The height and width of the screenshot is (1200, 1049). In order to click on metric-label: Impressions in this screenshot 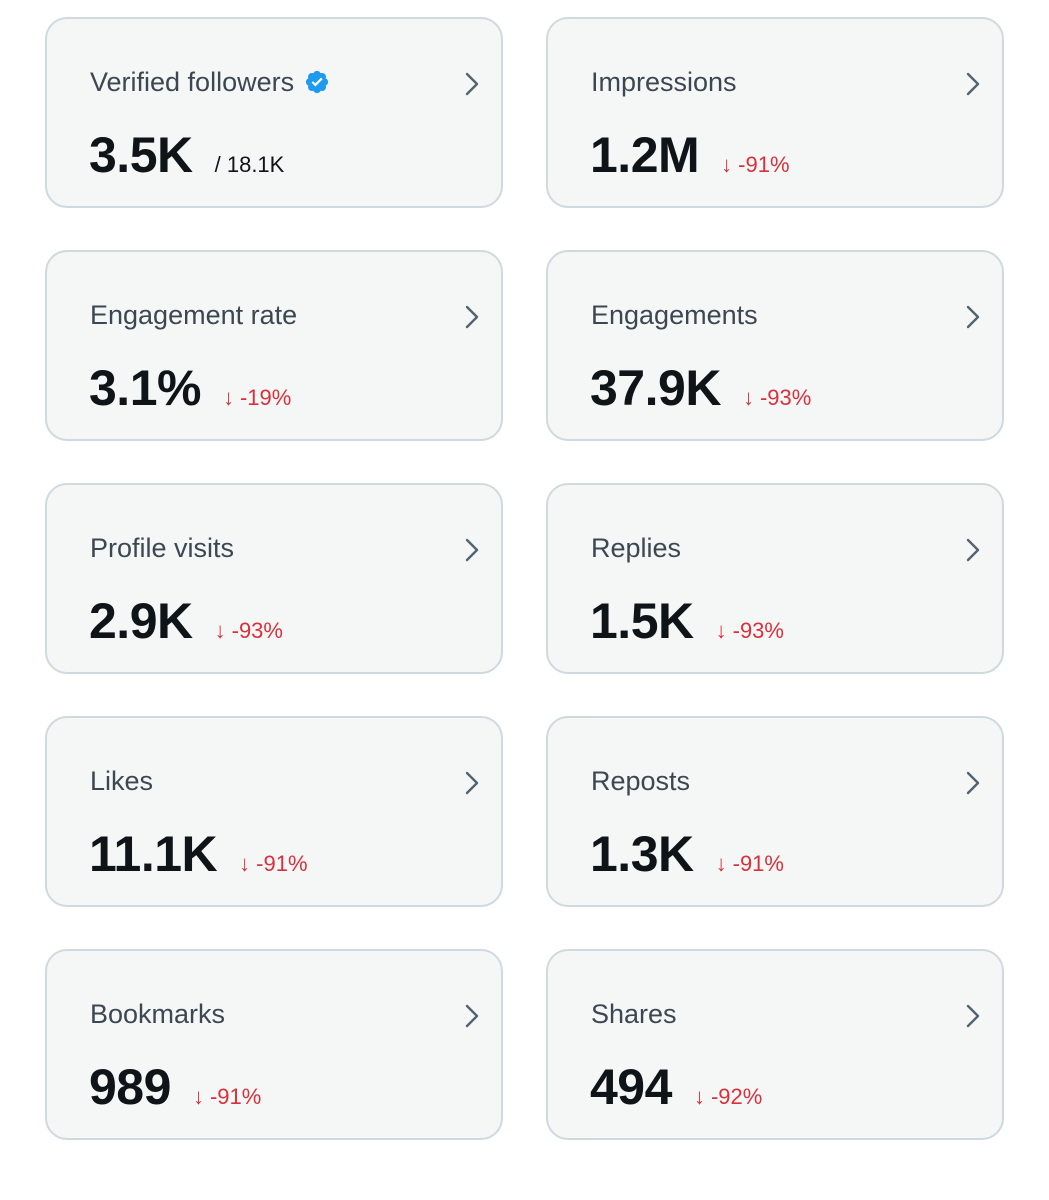, I will do `click(664, 82)`.